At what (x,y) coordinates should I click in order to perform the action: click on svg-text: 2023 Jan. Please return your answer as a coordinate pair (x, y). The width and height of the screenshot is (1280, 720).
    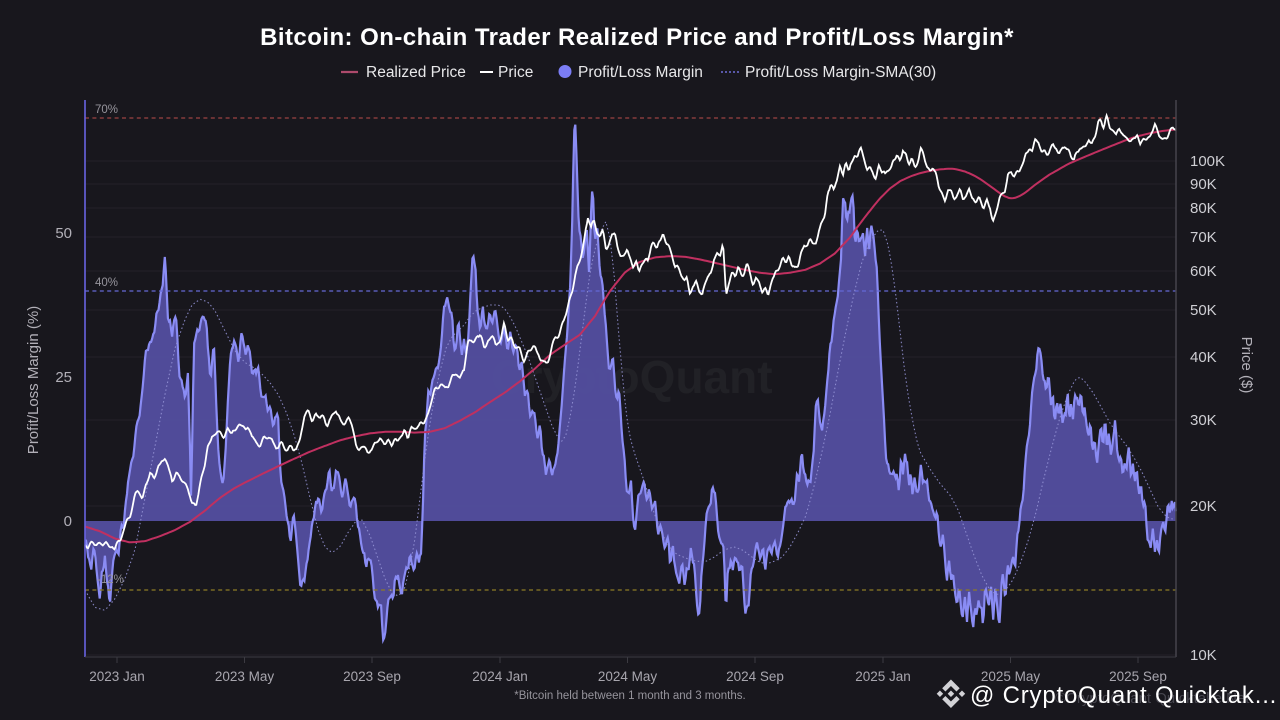
    Looking at the image, I should click on (117, 676).